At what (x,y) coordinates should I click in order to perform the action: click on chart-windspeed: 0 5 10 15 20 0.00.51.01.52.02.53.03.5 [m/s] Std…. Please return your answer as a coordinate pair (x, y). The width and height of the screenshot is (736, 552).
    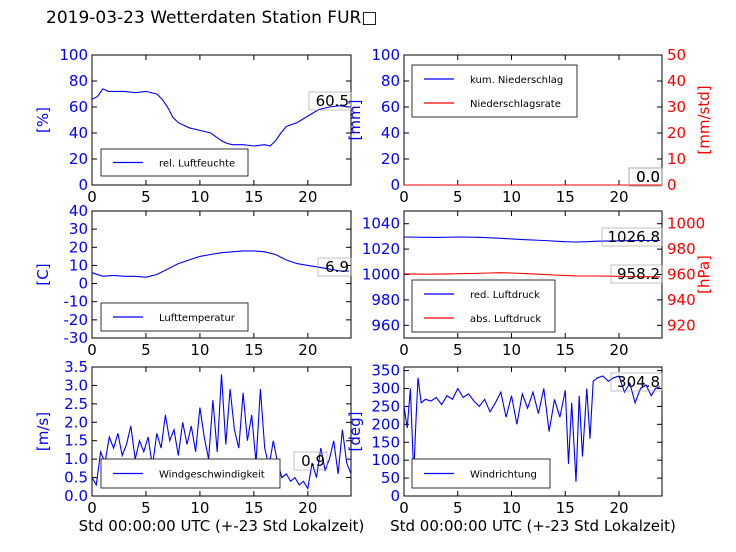
    Looking at the image, I should click on (199, 446).